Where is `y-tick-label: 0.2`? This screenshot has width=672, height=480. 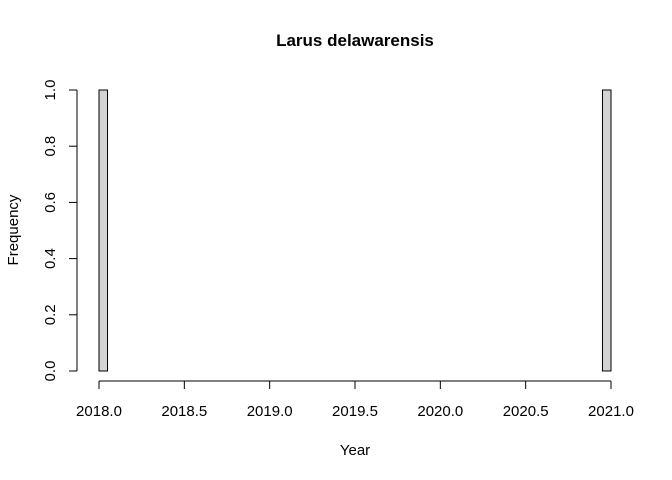 y-tick-label: 0.2 is located at coordinates (50, 314).